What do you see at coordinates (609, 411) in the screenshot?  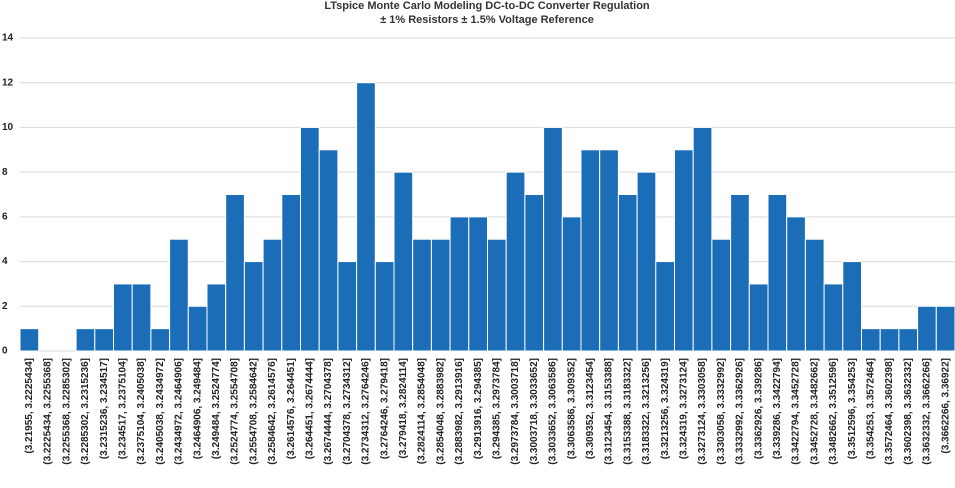 I see `x-tick-label: (3.3123454, 3.3153388]` at bounding box center [609, 411].